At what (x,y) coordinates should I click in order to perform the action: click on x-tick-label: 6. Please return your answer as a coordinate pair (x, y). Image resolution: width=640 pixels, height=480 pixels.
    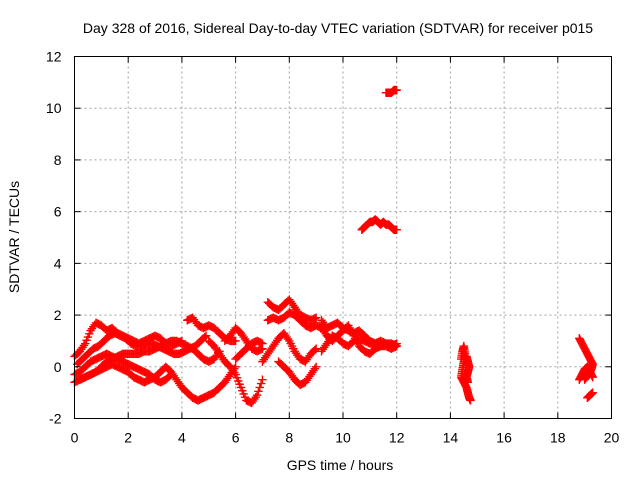
    Looking at the image, I should click on (236, 438).